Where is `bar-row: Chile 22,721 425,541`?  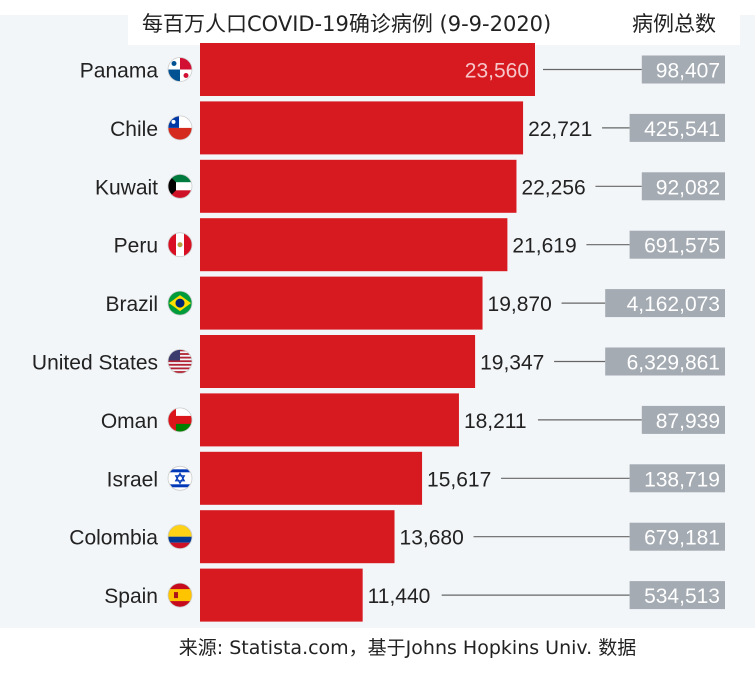
bar-row: Chile 22,721 425,541 is located at coordinates (417, 128).